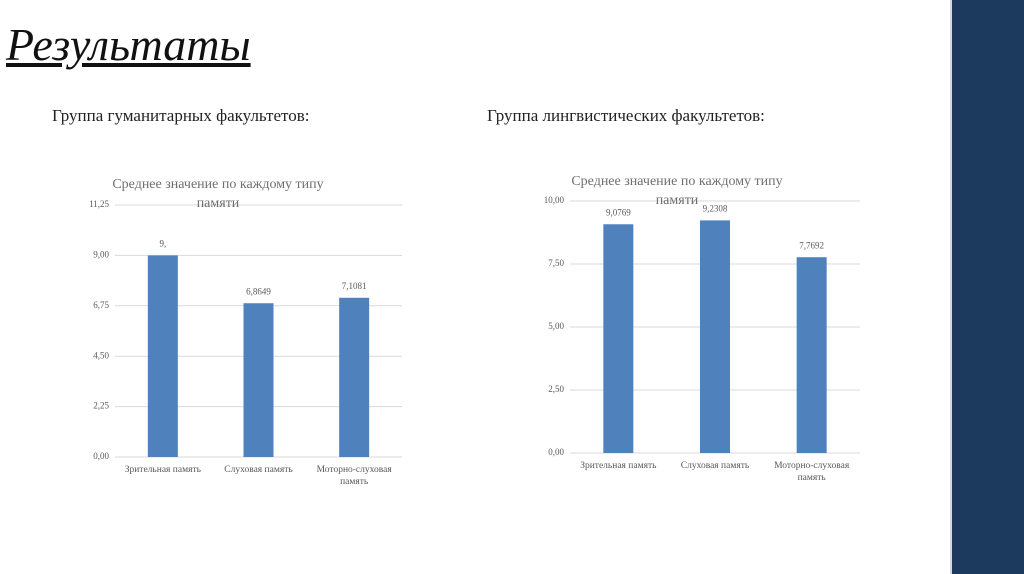 The image size is (1024, 574). What do you see at coordinates (101, 254) in the screenshot?
I see `y-tick-label: 9,00` at bounding box center [101, 254].